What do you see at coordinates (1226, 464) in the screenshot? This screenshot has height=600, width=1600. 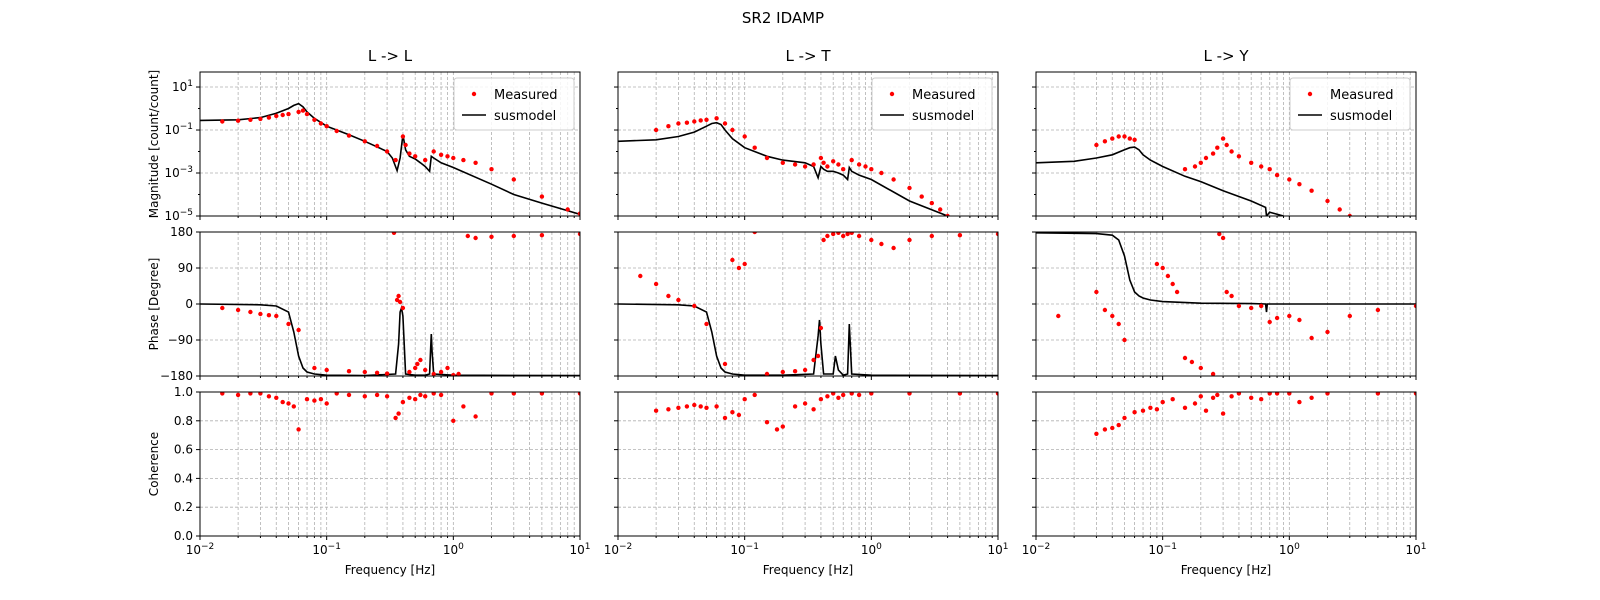 I see `axes-frame` at bounding box center [1226, 464].